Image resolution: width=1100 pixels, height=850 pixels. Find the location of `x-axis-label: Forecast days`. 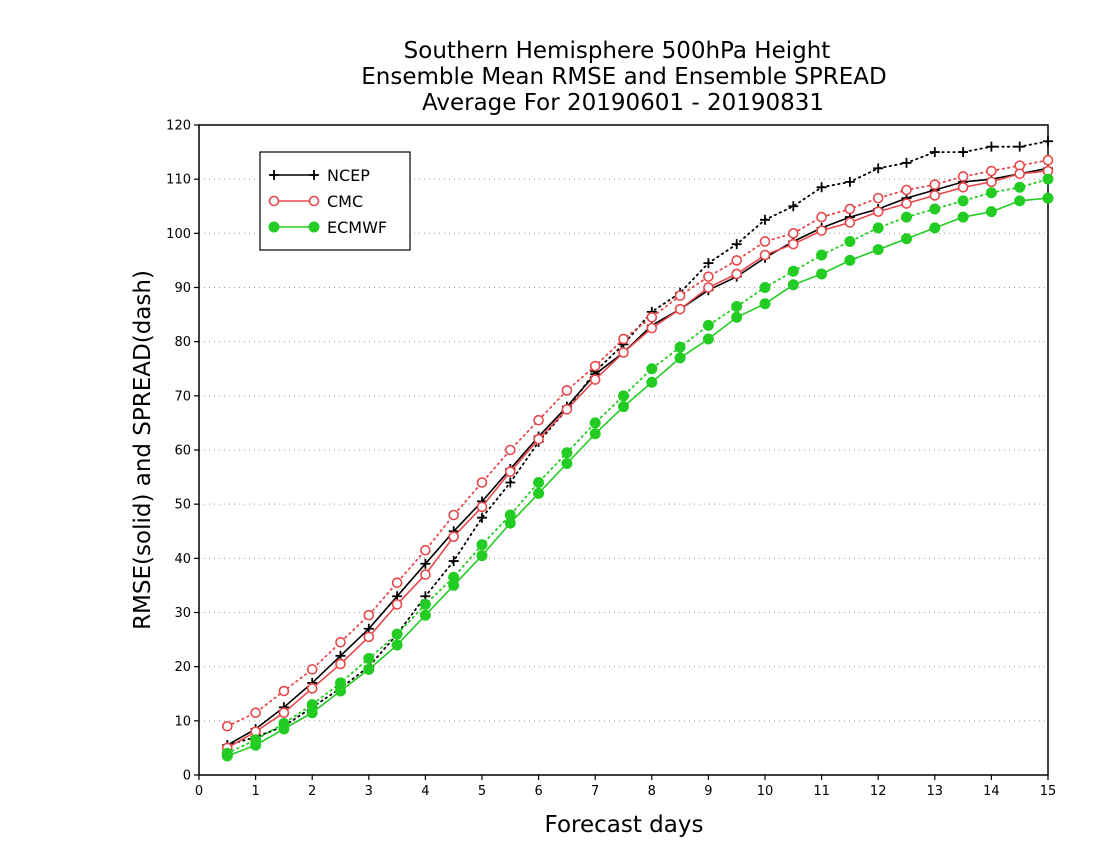

x-axis-label: Forecast days is located at coordinates (624, 825).